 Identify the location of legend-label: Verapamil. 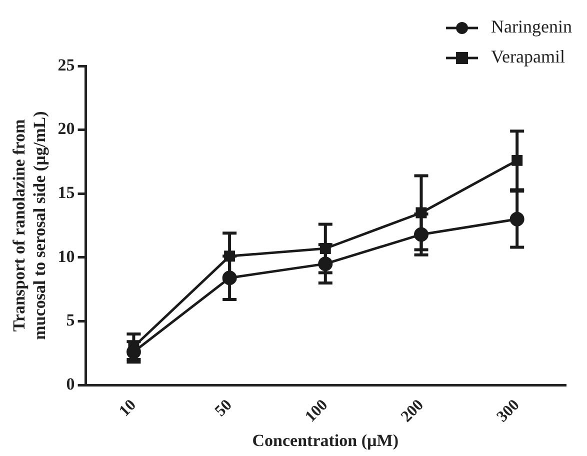
(528, 56).